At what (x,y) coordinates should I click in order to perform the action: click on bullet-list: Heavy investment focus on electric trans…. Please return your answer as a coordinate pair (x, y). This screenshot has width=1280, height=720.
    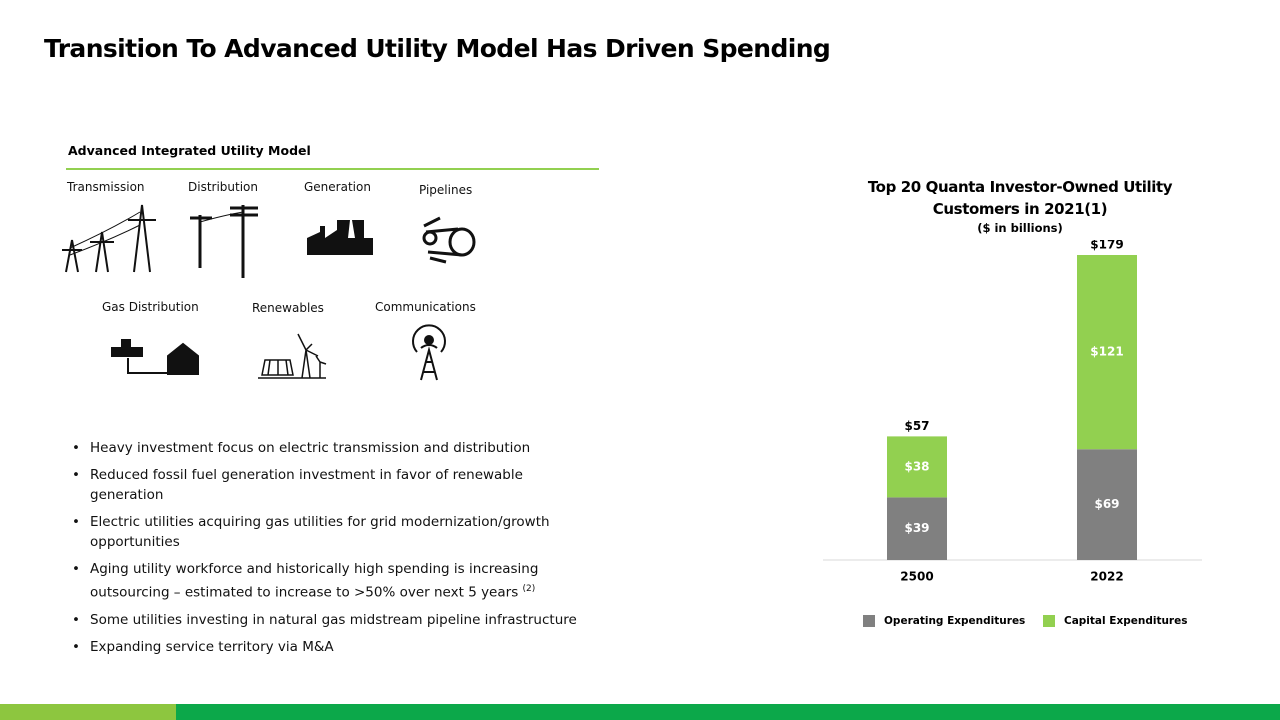
    Looking at the image, I should click on (330, 551).